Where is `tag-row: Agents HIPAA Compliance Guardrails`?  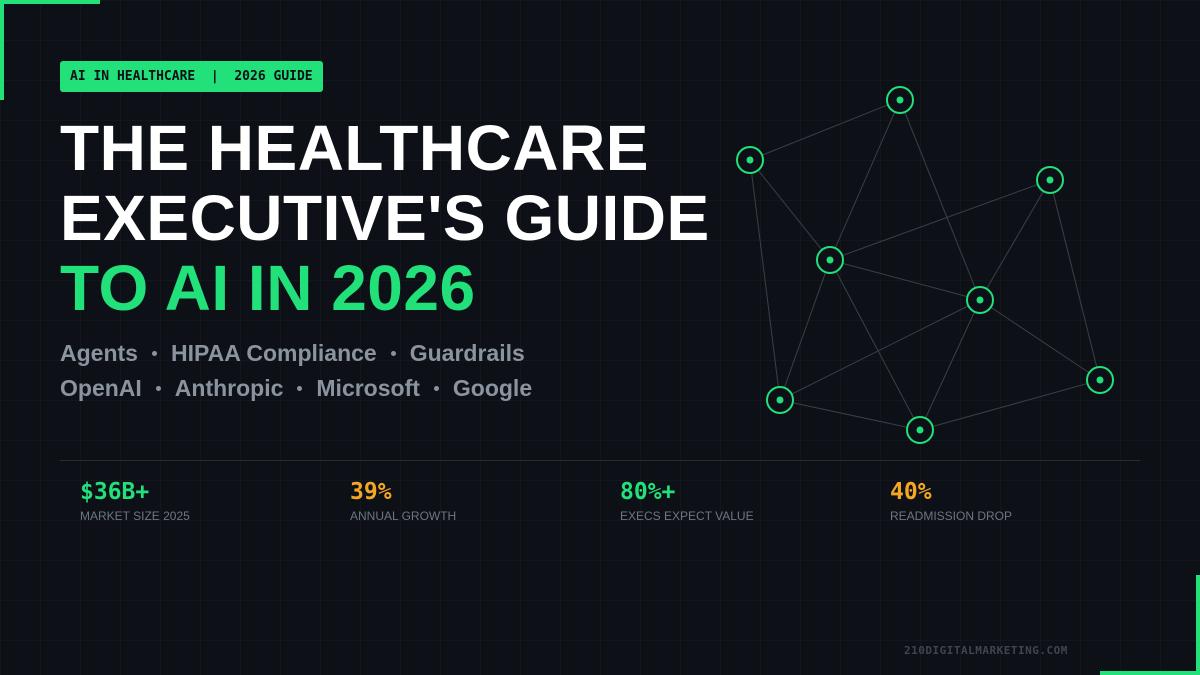 tag-row: Agents HIPAA Compliance Guardrails is located at coordinates (296, 353).